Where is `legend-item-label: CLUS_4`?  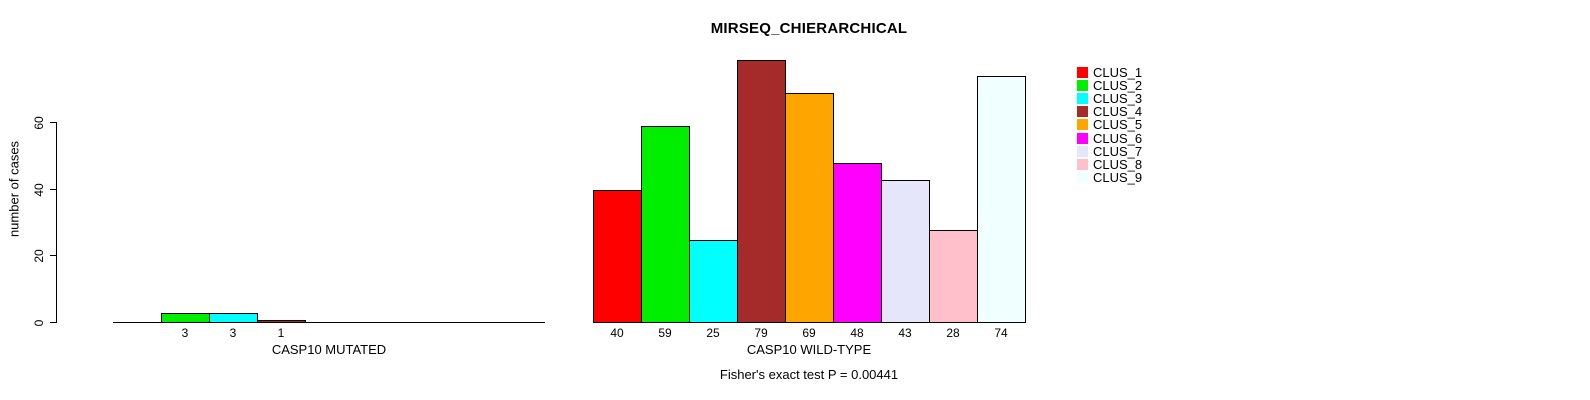
legend-item-label: CLUS_4 is located at coordinates (1118, 111).